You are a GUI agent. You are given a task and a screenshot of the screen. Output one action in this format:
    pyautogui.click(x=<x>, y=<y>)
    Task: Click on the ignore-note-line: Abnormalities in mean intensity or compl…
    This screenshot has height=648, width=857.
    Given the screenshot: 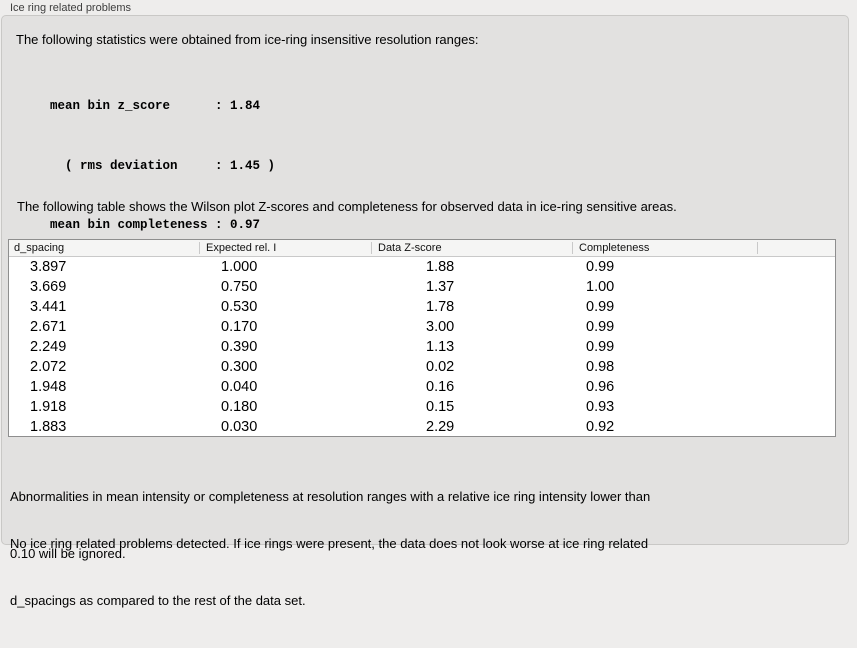 What is the action you would take?
    pyautogui.click(x=330, y=496)
    